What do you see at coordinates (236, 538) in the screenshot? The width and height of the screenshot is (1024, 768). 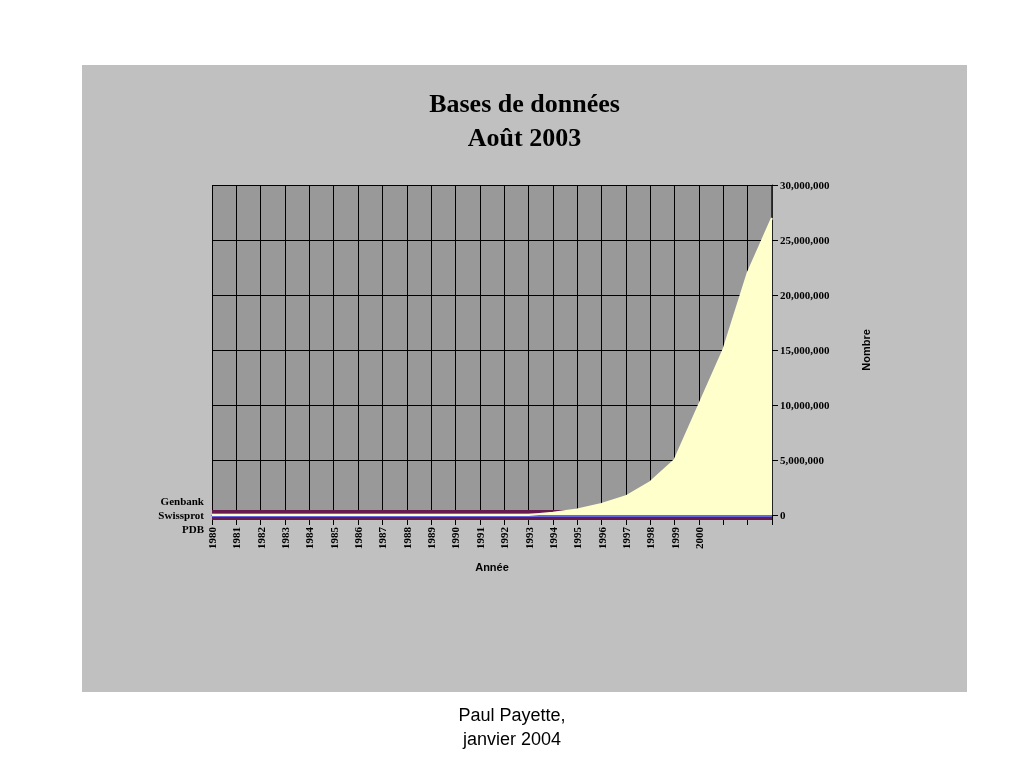 I see `x-tick-label: 1981` at bounding box center [236, 538].